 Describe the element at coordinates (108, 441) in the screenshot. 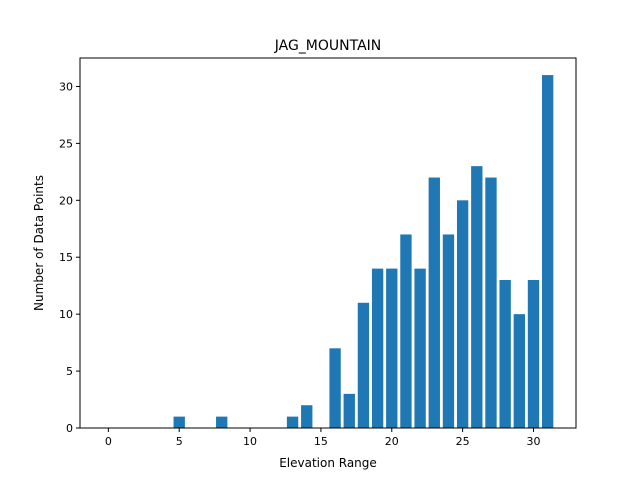

I see `x-tick-label: 0` at that location.